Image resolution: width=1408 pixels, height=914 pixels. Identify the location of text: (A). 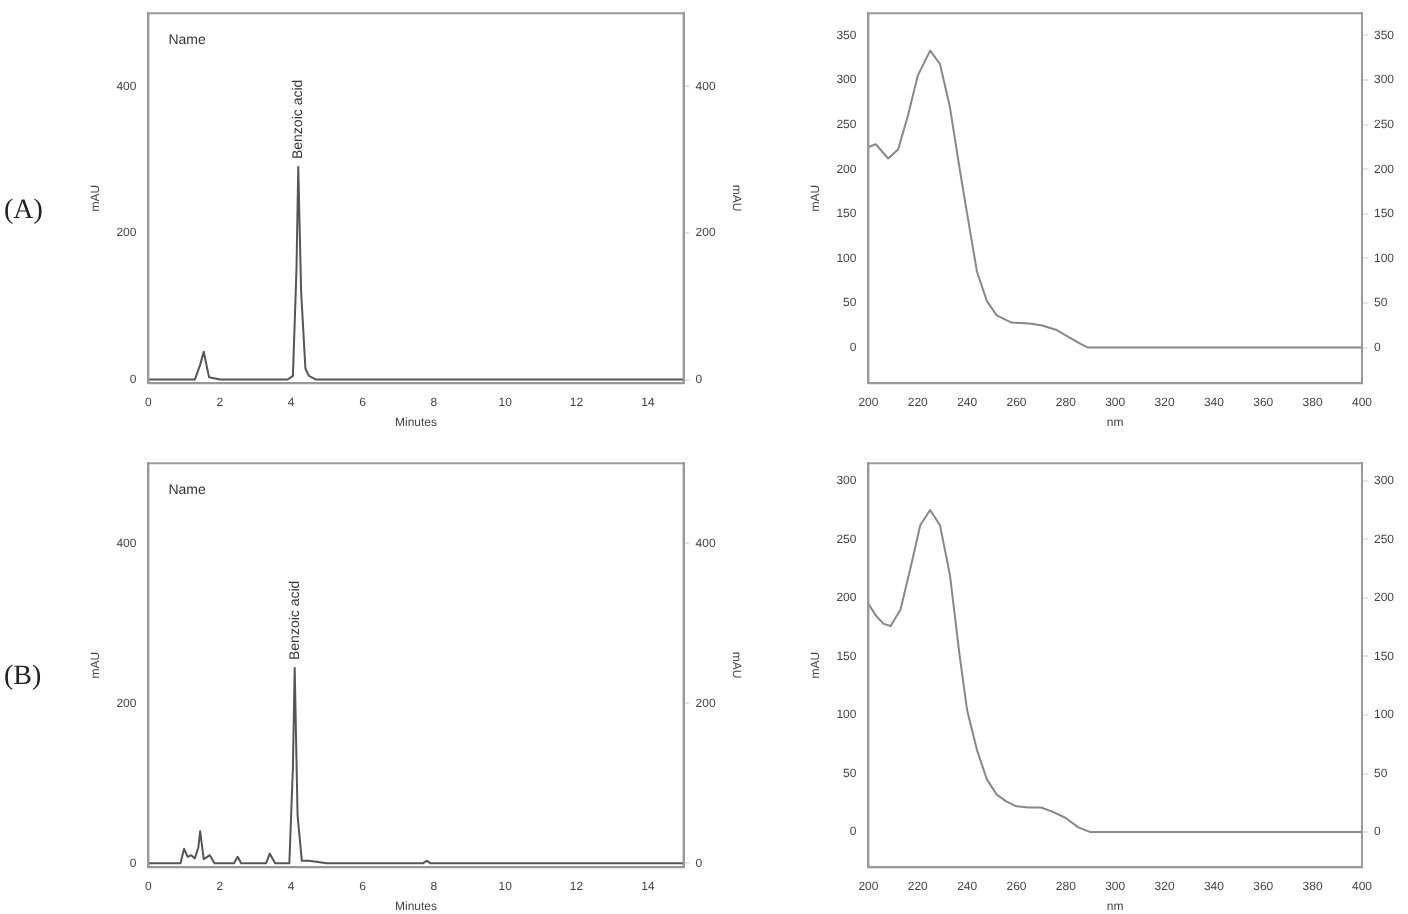
(23, 211).